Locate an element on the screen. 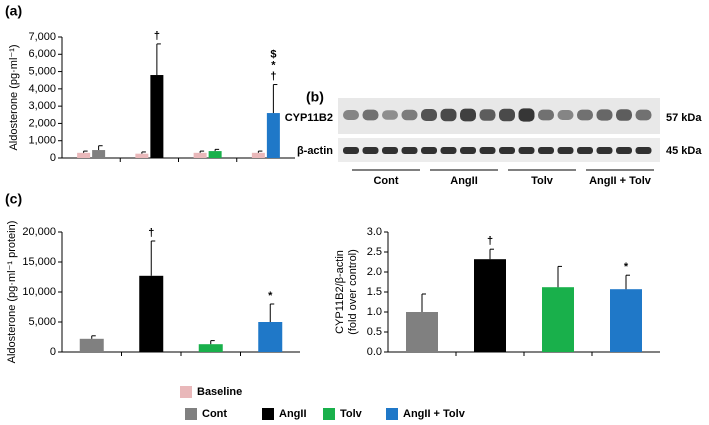  legend-label: AngII + Tolv is located at coordinates (434, 414).